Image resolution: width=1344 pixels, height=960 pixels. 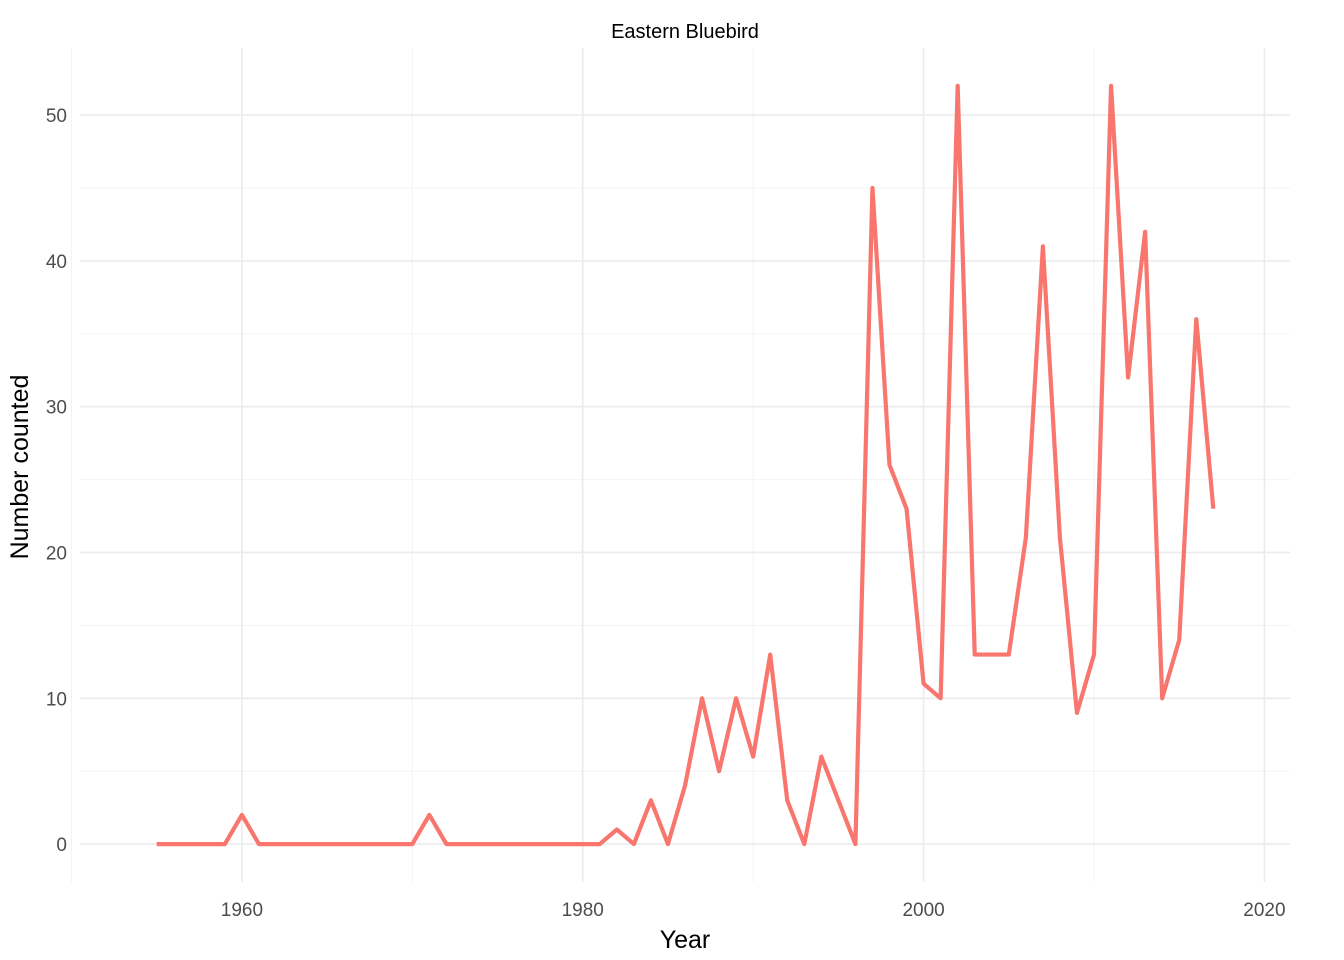 What do you see at coordinates (56, 408) in the screenshot?
I see `y-tick-label: 30` at bounding box center [56, 408].